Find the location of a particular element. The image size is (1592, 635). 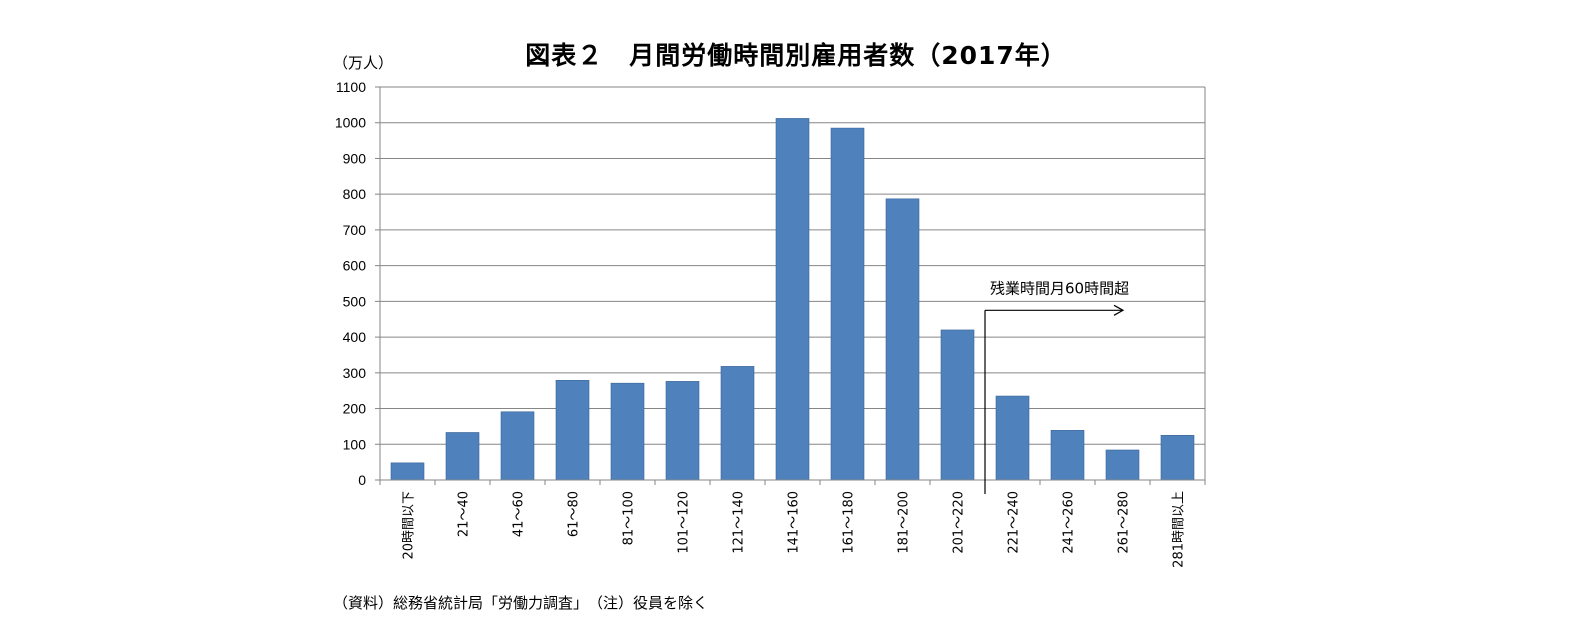

y-axis-unit: （万人） is located at coordinates (363, 63).